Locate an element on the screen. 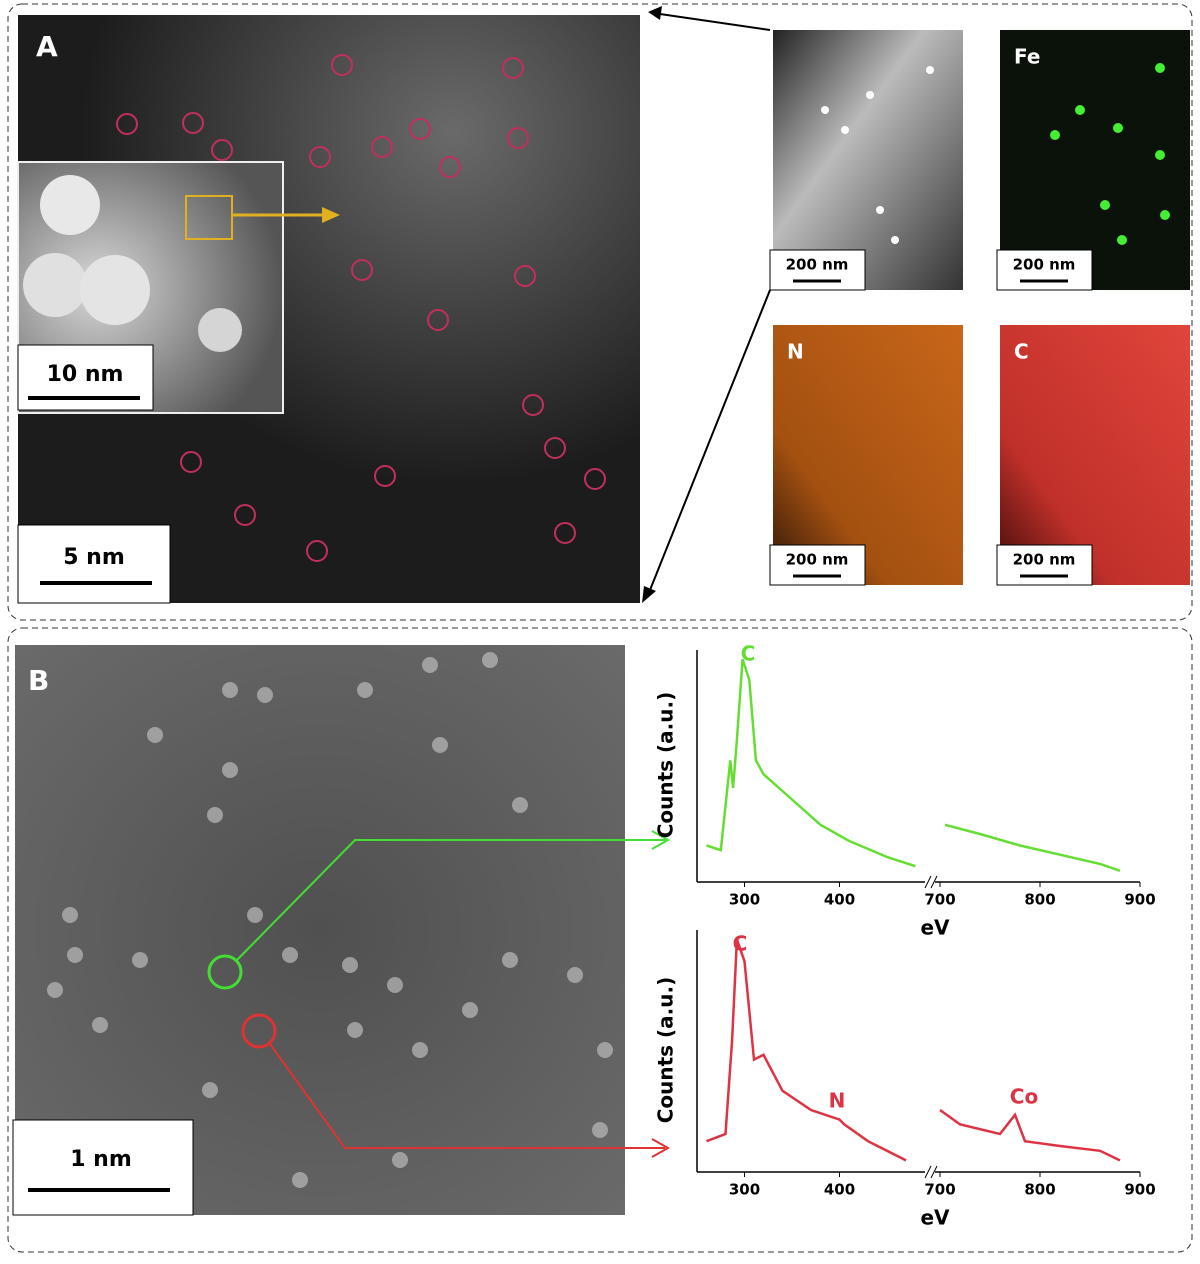  panel-label: B is located at coordinates (38, 680).